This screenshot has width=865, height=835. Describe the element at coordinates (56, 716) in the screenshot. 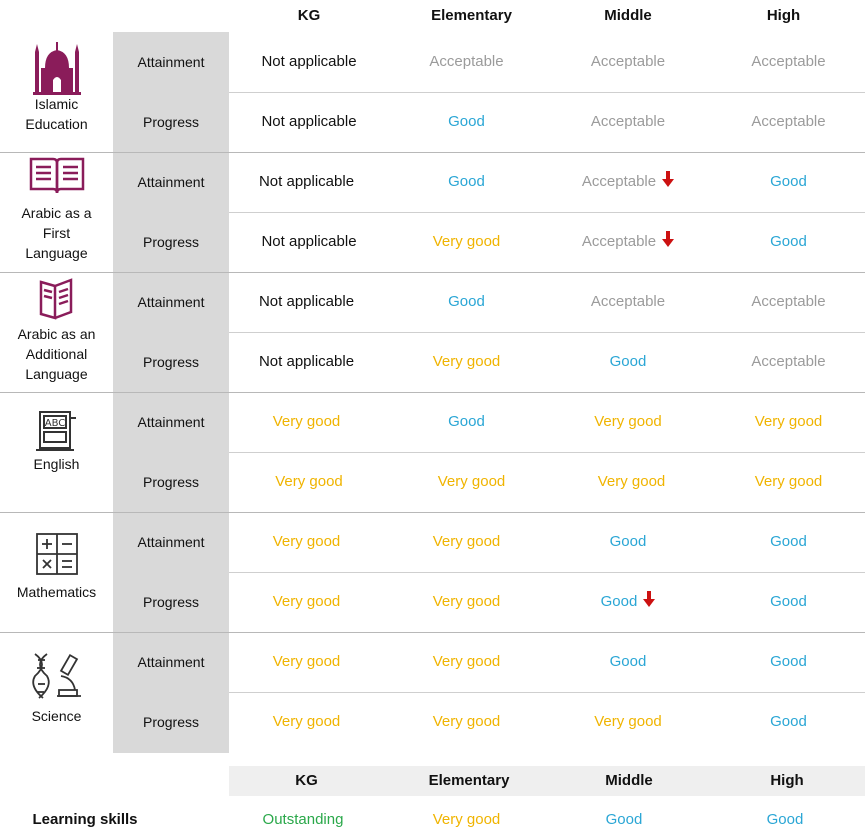

I see `subject-label: Science` at that location.